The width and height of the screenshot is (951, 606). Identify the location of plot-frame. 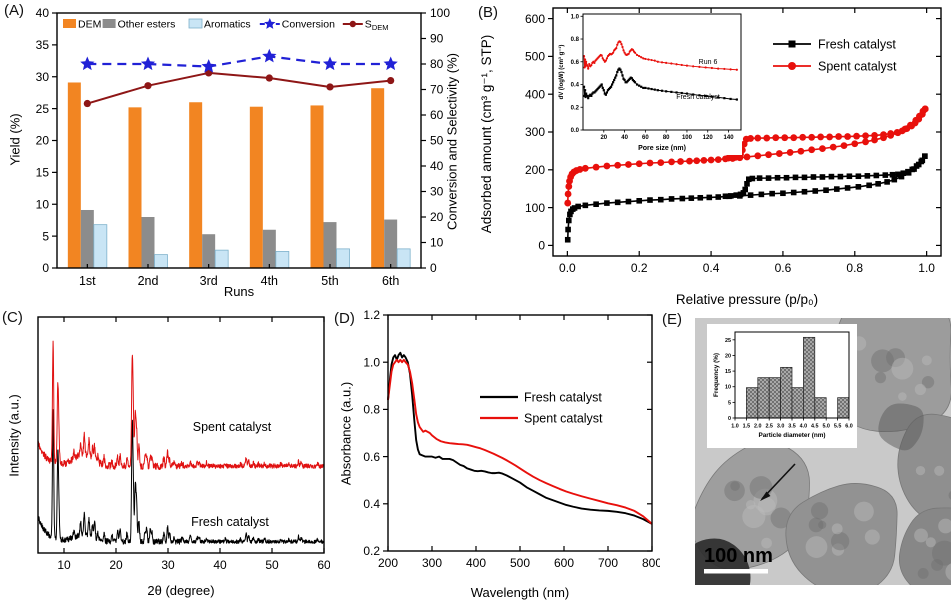
(181, 435).